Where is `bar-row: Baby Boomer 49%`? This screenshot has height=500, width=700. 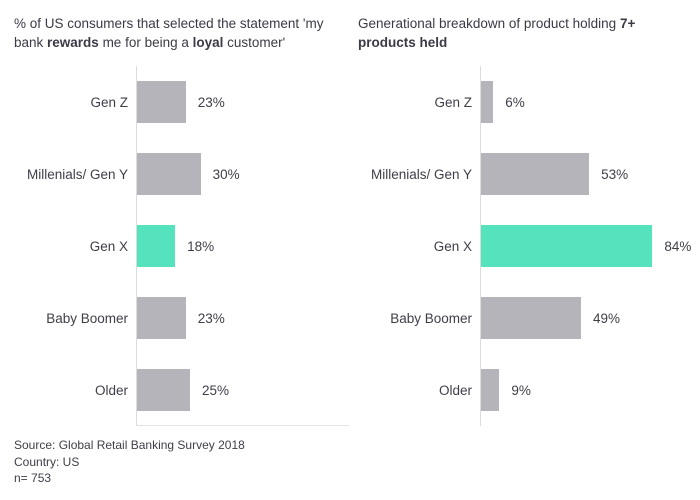 bar-row: Baby Boomer 49% is located at coordinates (528, 318).